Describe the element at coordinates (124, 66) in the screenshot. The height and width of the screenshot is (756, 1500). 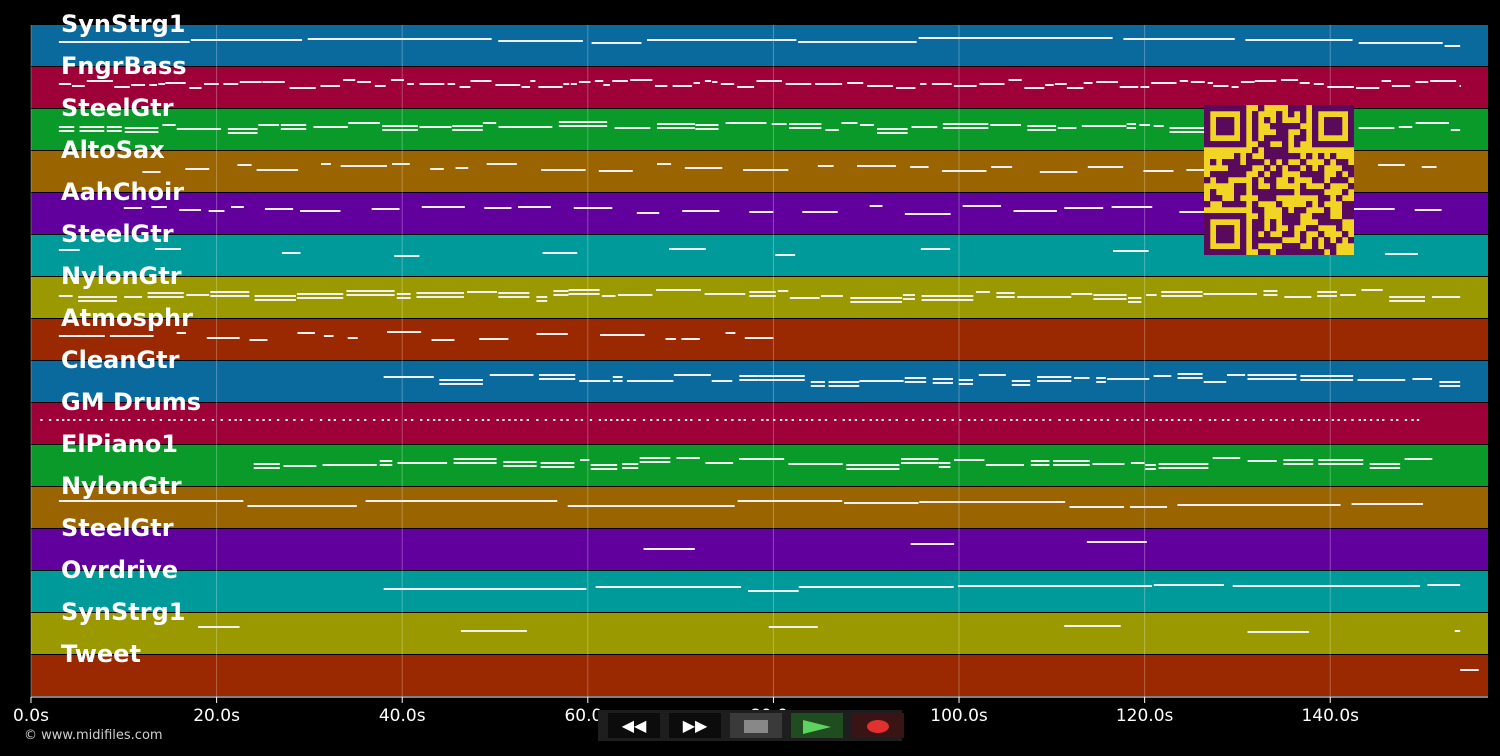
I see `track-label: FngrBass` at that location.